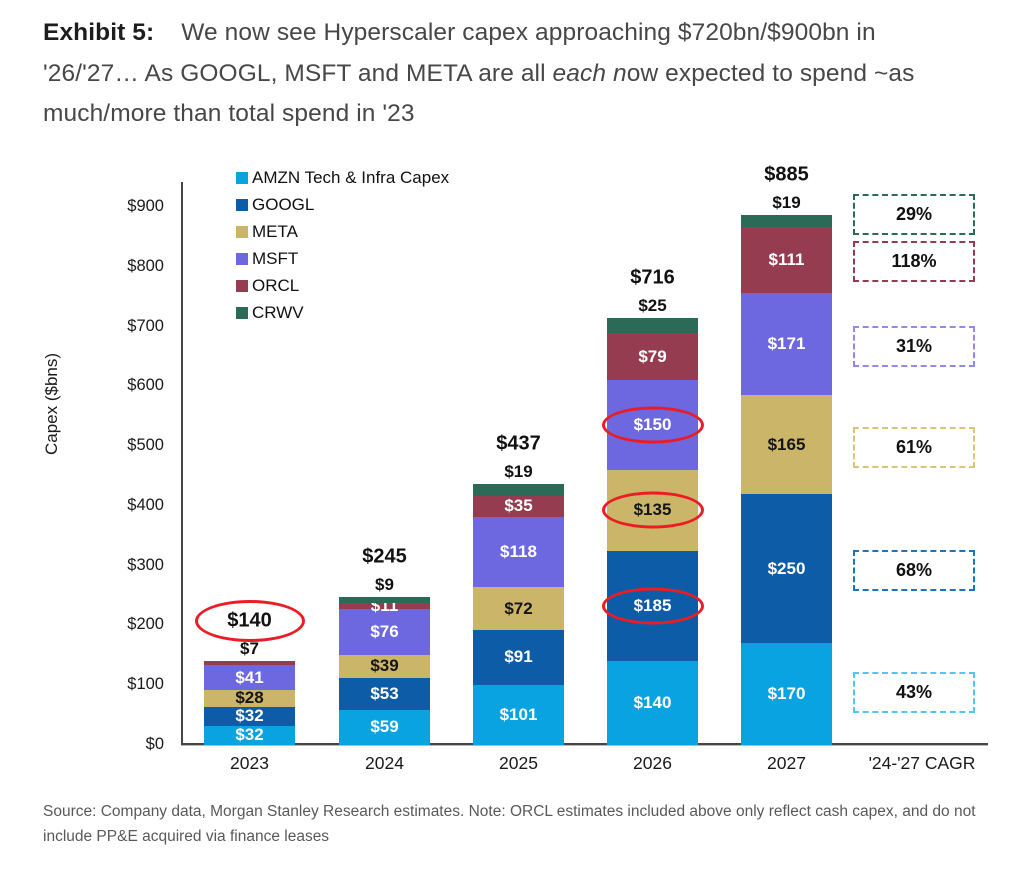 This screenshot has height=876, width=1024. What do you see at coordinates (342, 231) in the screenshot?
I see `legend-item: META` at bounding box center [342, 231].